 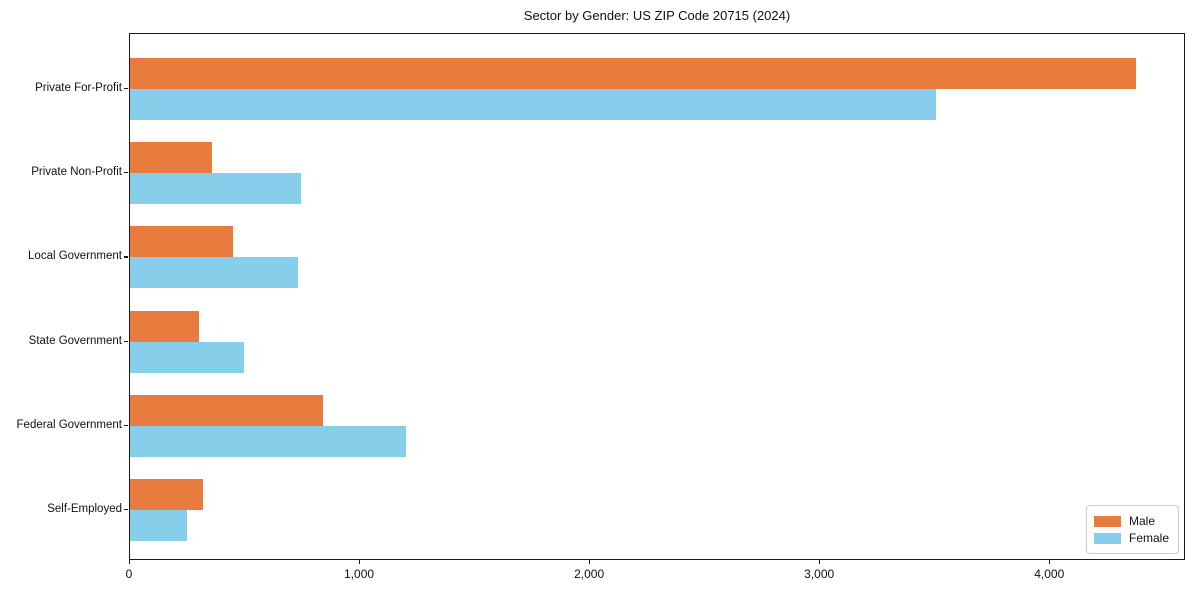 What do you see at coordinates (216, 189) in the screenshot?
I see `bar-female-private-non-profit` at bounding box center [216, 189].